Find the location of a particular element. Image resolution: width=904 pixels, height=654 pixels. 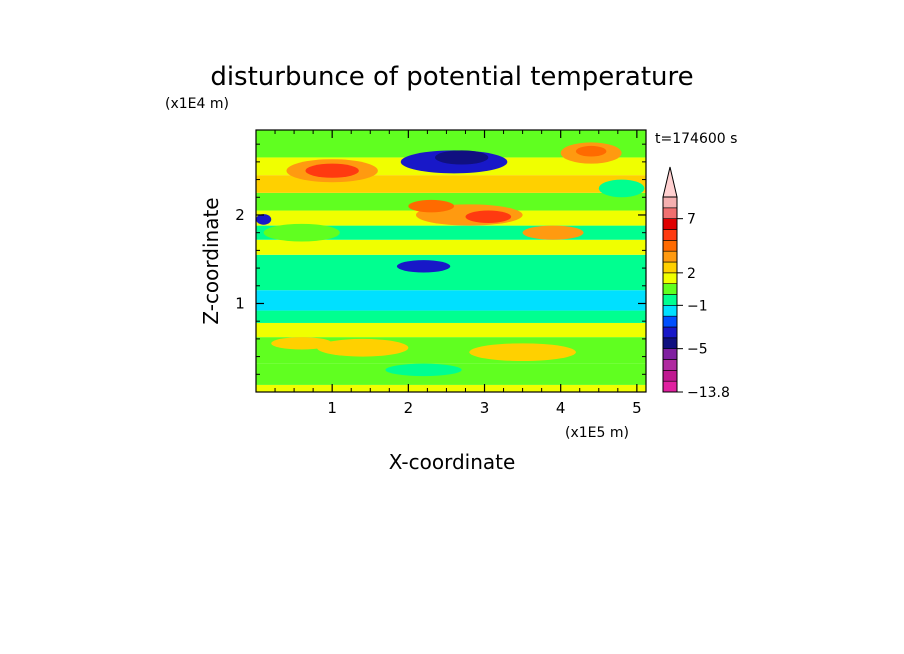

y-unit-label: (x1E4 m) is located at coordinates (197, 104).